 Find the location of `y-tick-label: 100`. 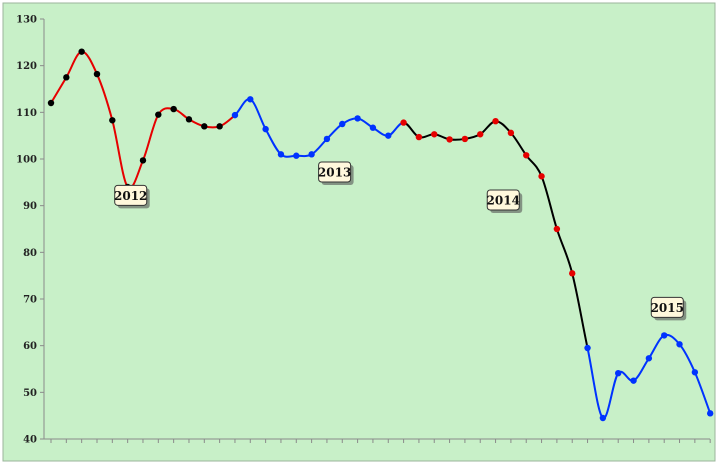

y-tick-label: 100 is located at coordinates (26, 160).